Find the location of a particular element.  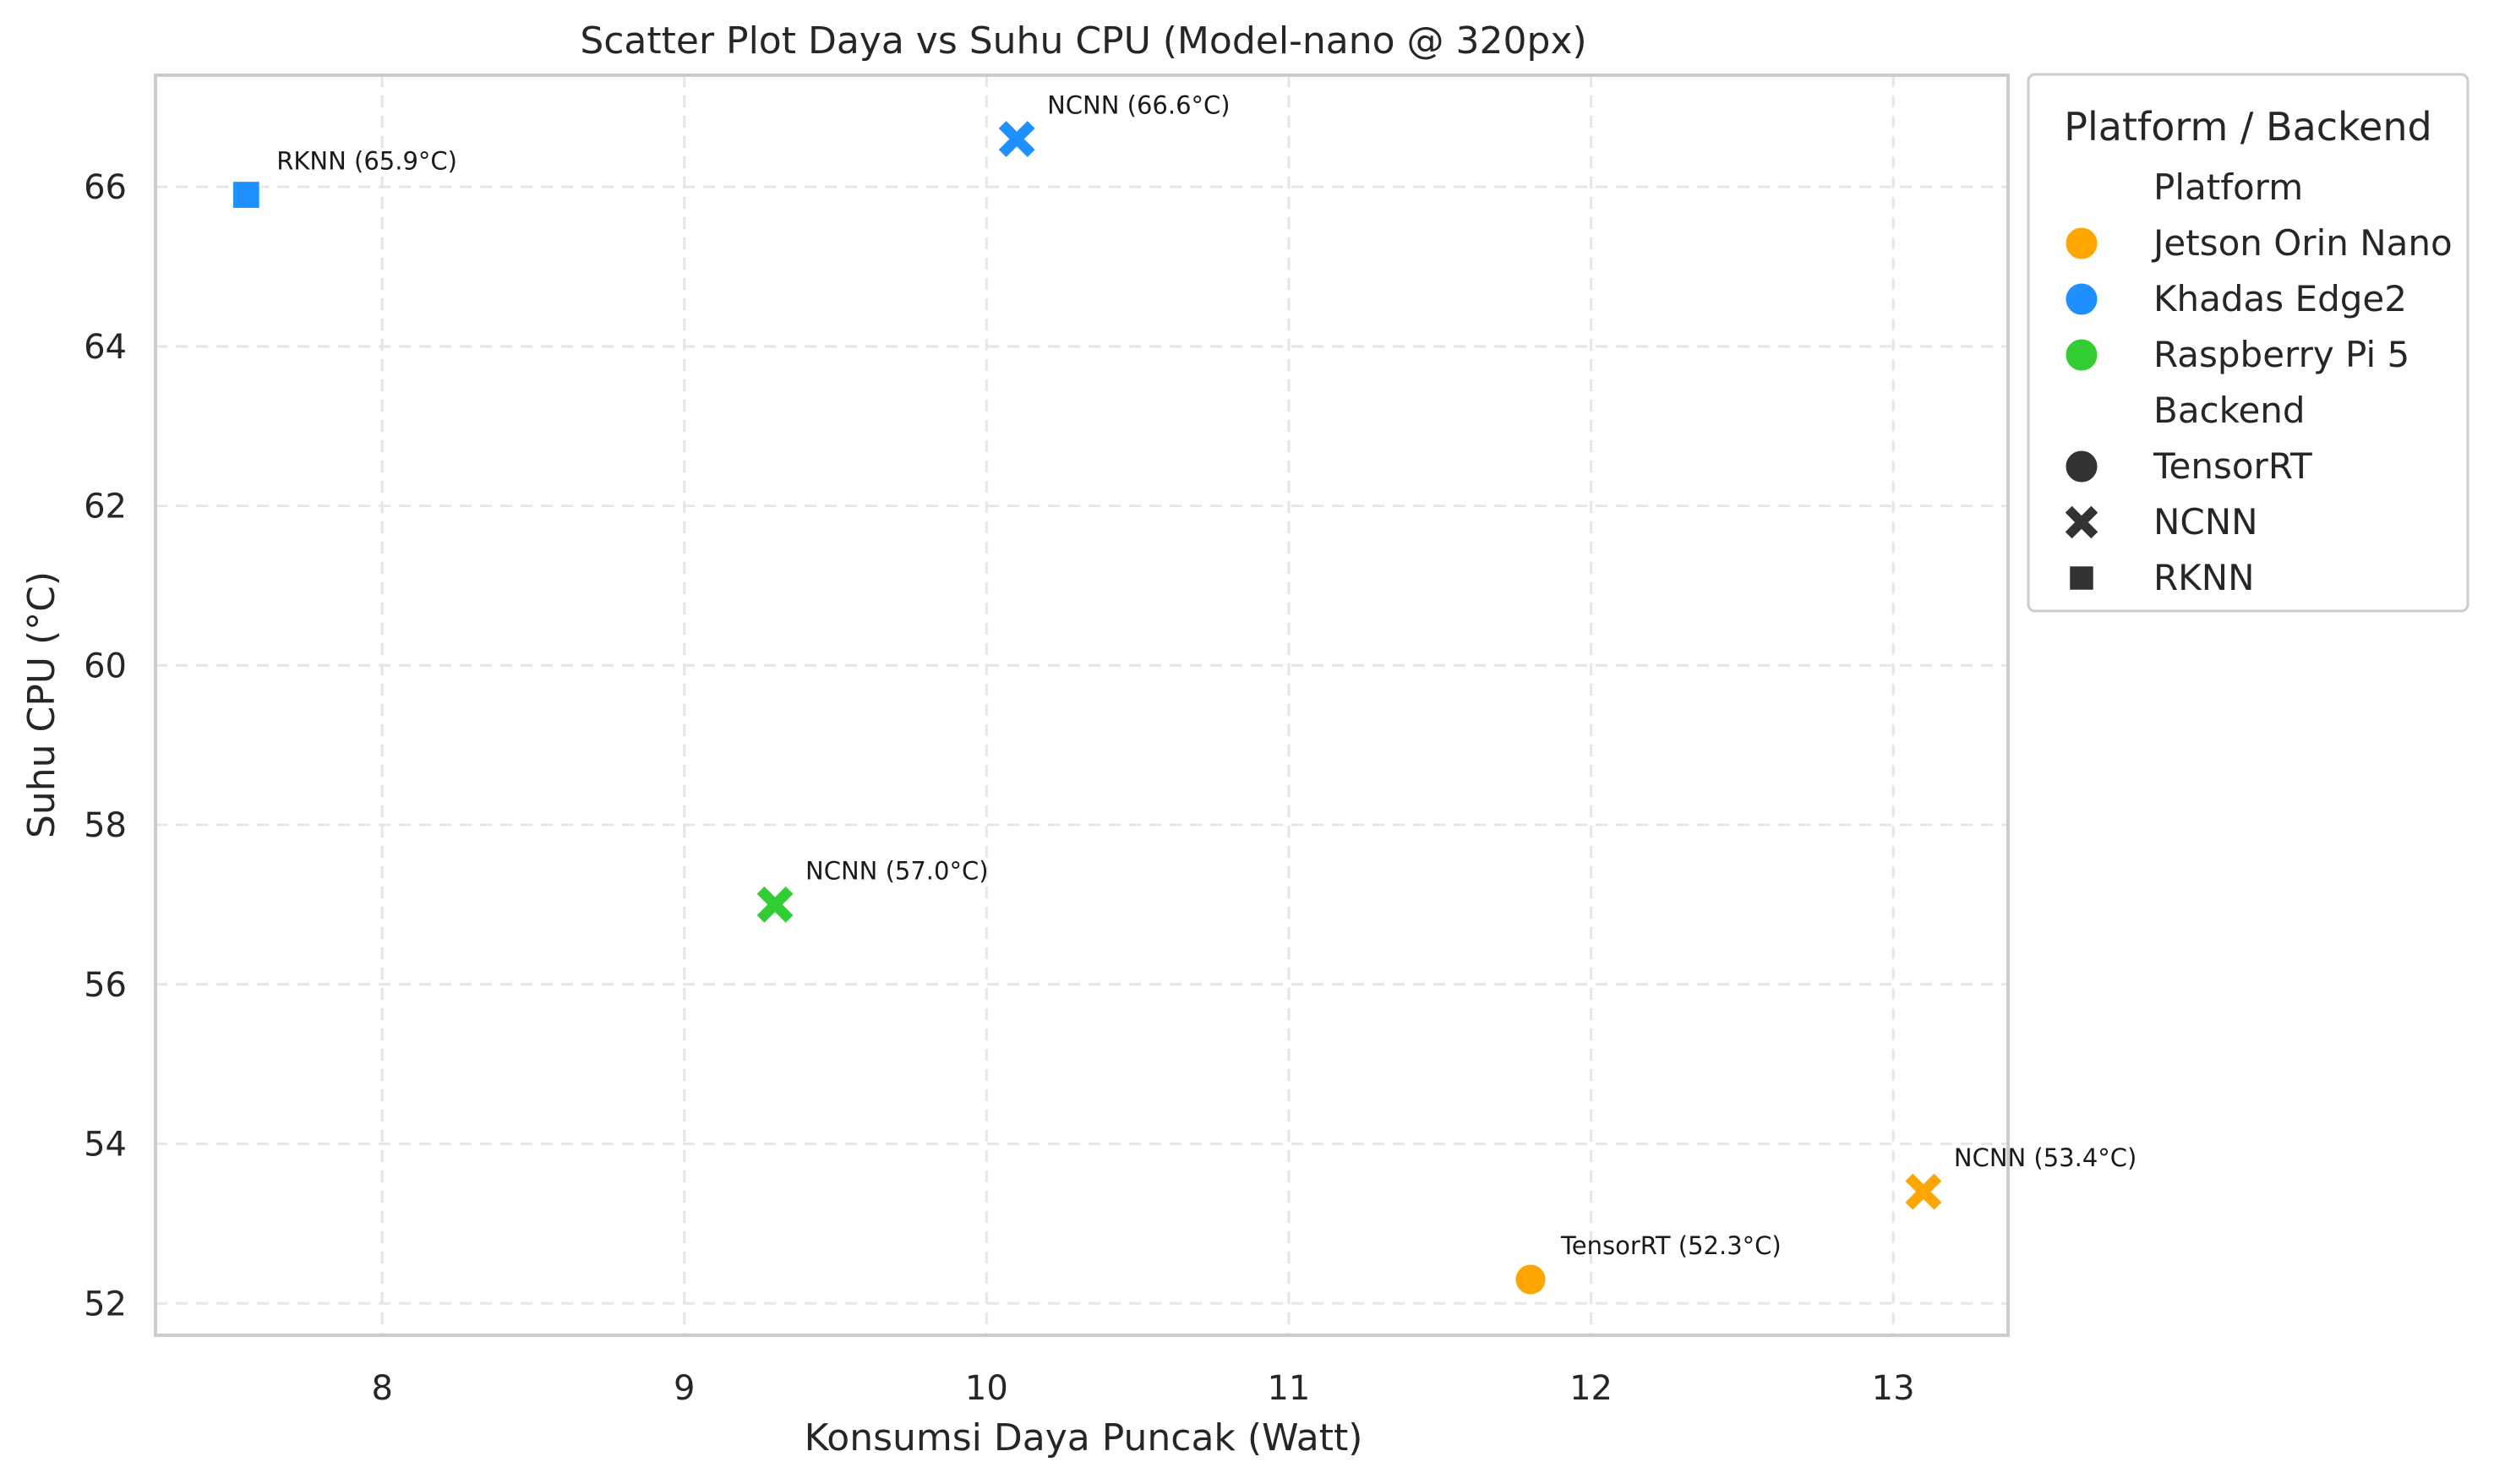

legend-entry: NCNN is located at coordinates (2205, 522).